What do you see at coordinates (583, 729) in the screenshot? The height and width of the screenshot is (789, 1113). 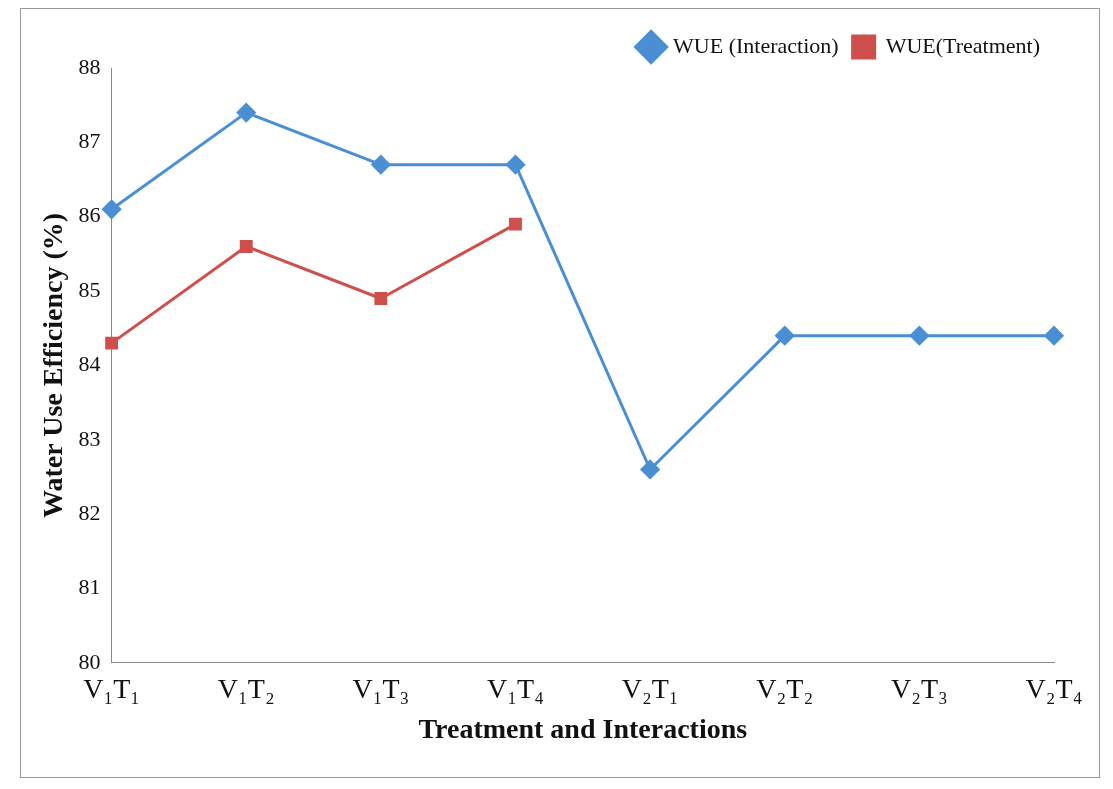 I see `x-axis-title: Treatment and Interactions` at bounding box center [583, 729].